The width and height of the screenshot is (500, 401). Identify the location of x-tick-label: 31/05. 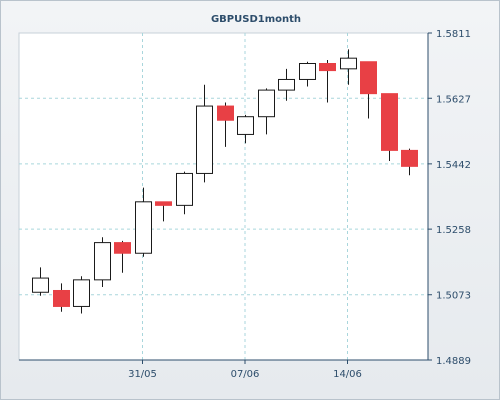
(142, 374).